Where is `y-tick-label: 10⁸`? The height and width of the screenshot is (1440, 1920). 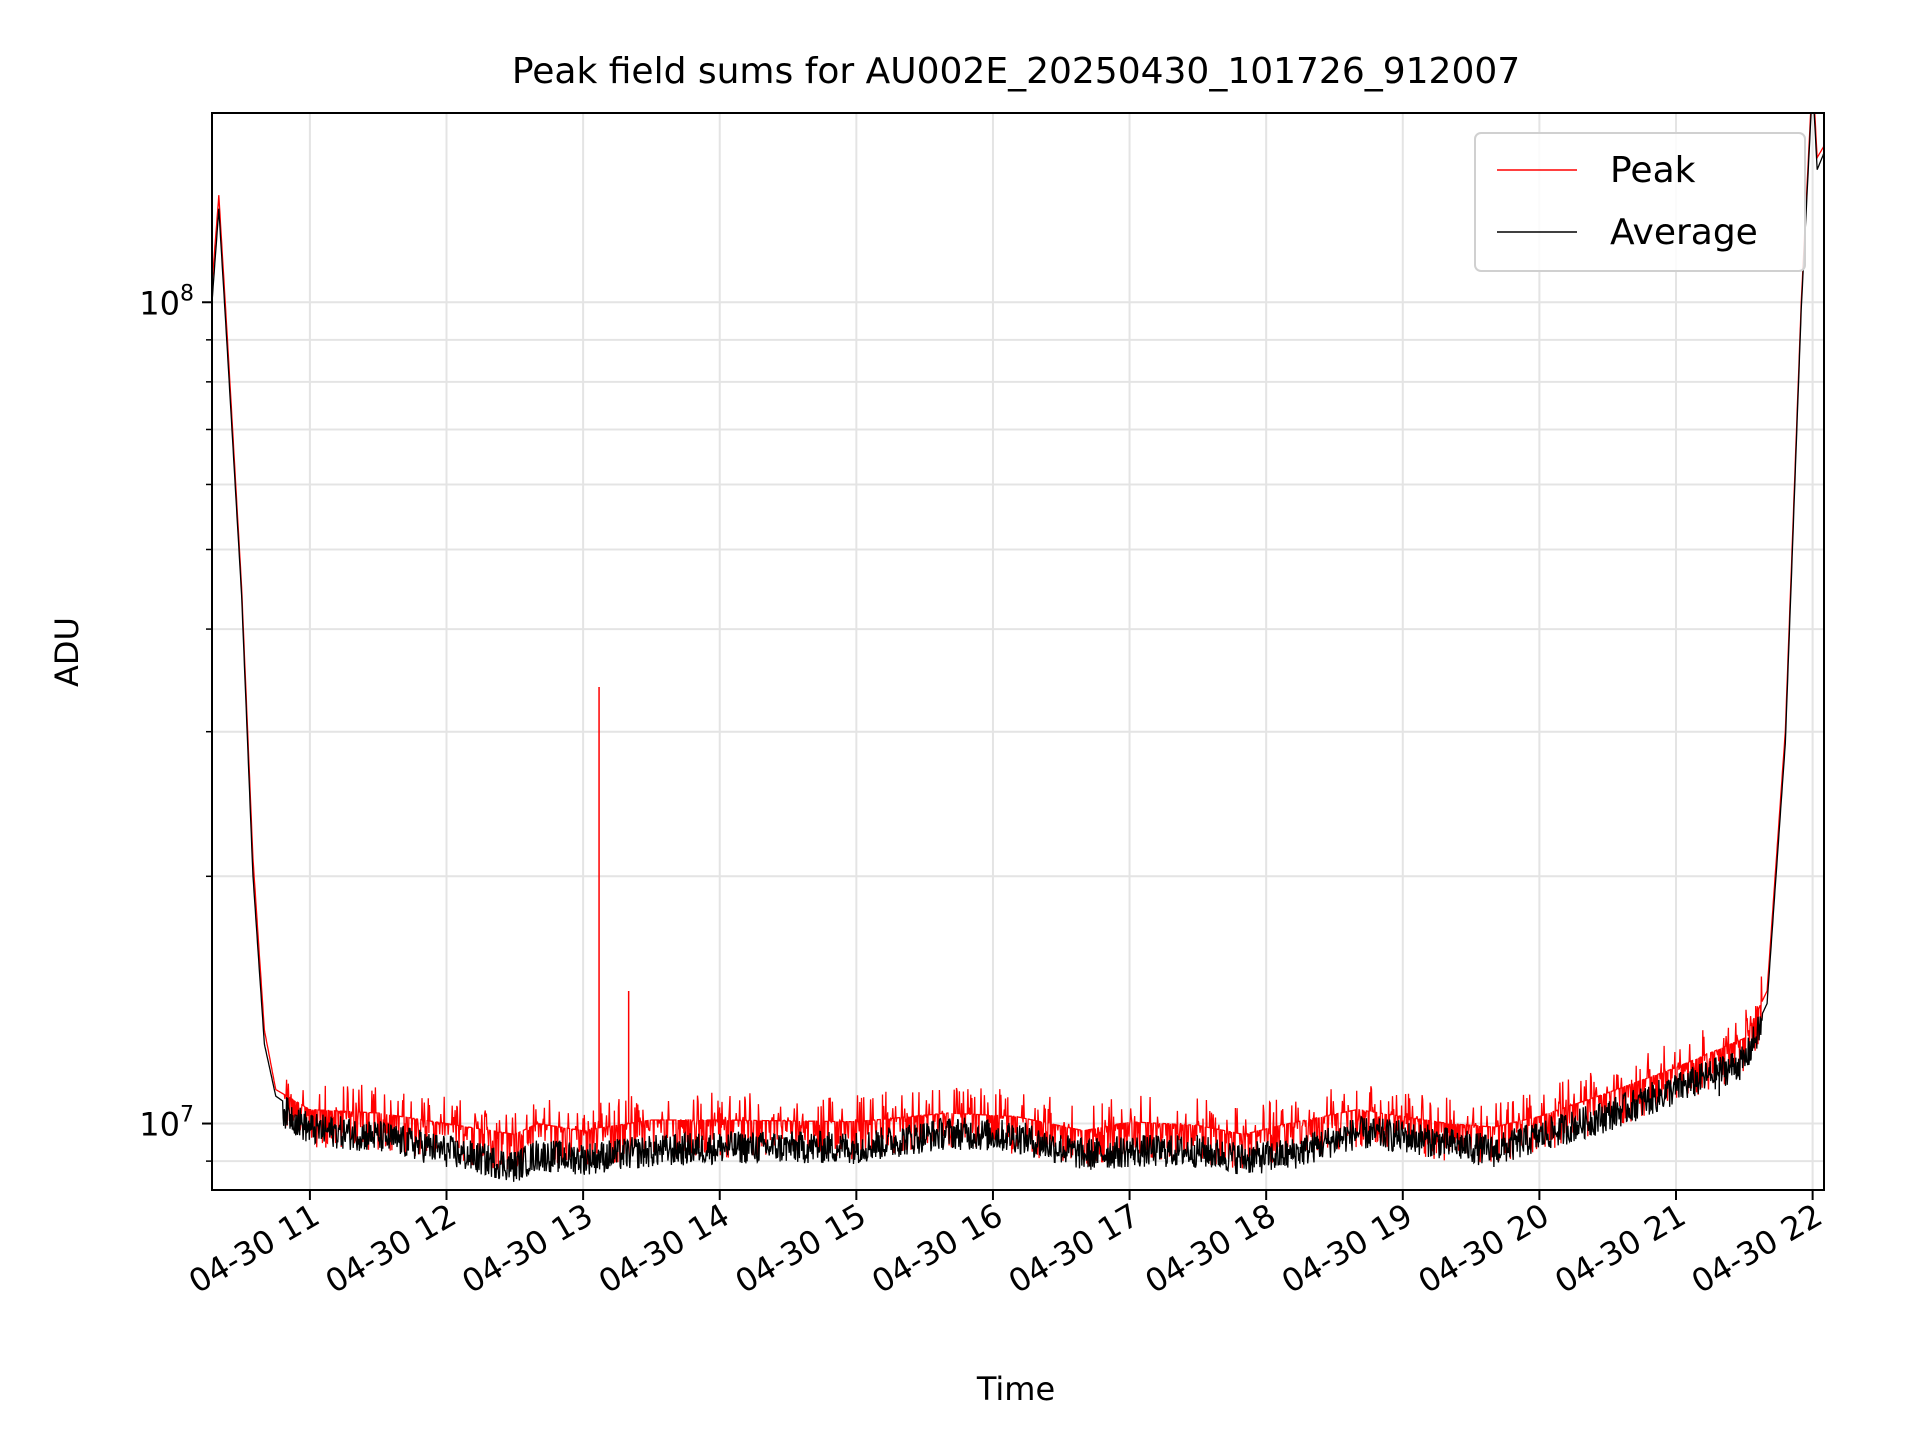
y-tick-label: 10⁸ is located at coordinates (166, 301).